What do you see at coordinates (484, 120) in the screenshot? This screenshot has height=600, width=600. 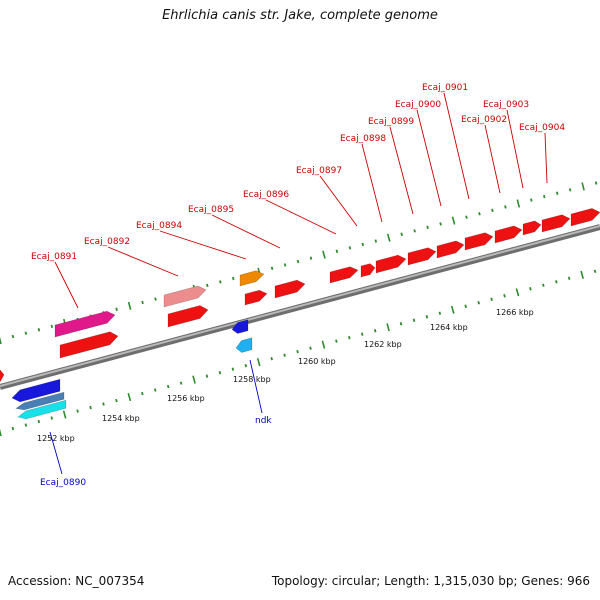 I see `gene-label-ecaj-0902: Ecaj_0902` at bounding box center [484, 120].